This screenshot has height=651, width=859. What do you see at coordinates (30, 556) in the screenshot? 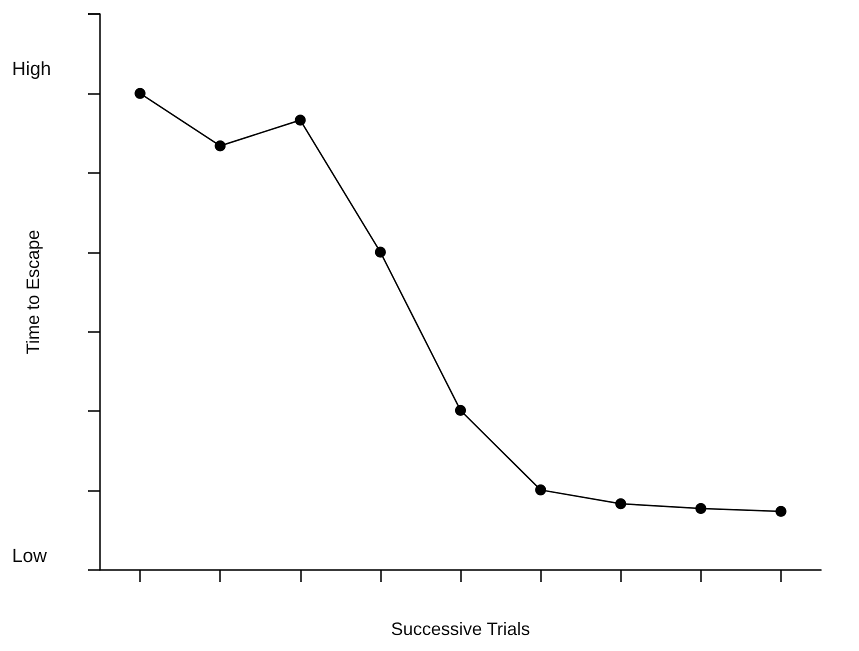
I see `text: Low` at bounding box center [30, 556].